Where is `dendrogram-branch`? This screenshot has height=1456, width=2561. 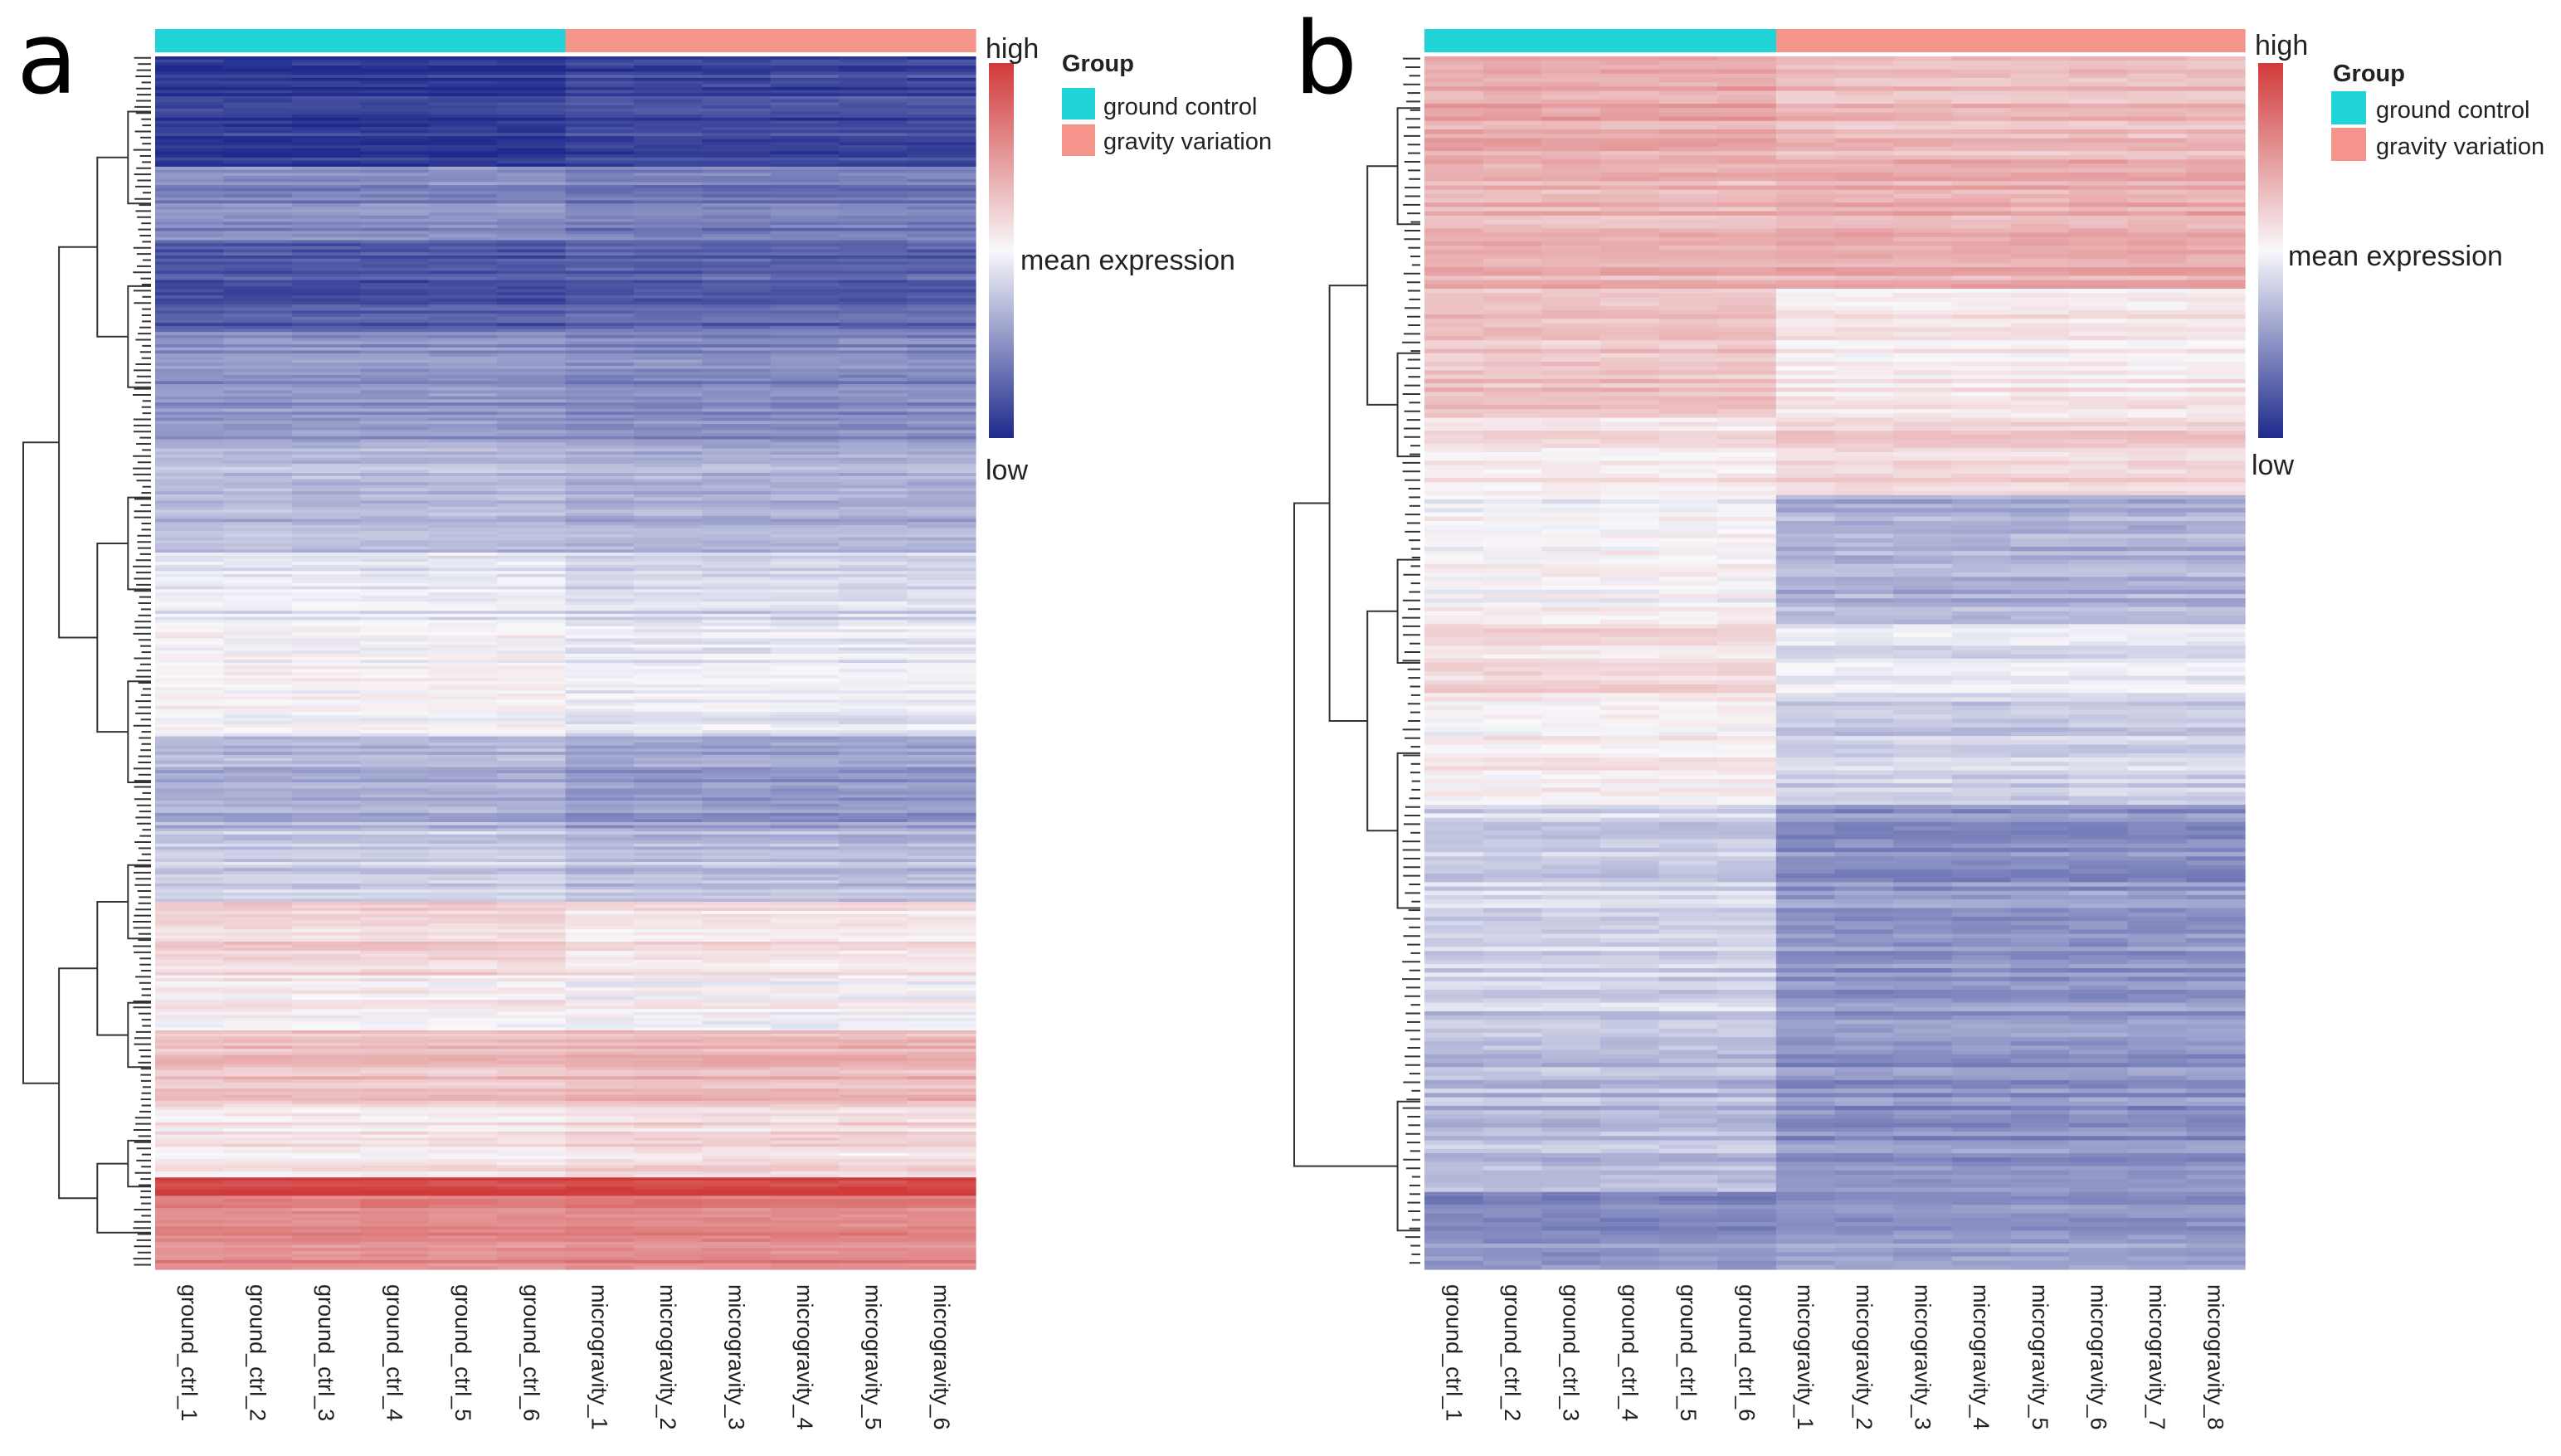 dendrogram-branch is located at coordinates (139, 1035).